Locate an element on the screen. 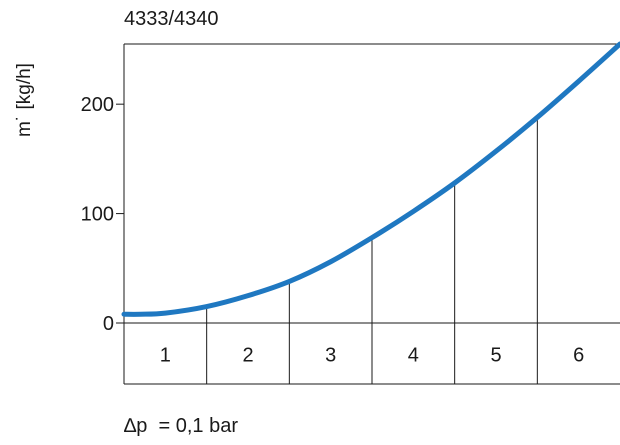  y-tick-label: 200 is located at coordinates (97, 105).